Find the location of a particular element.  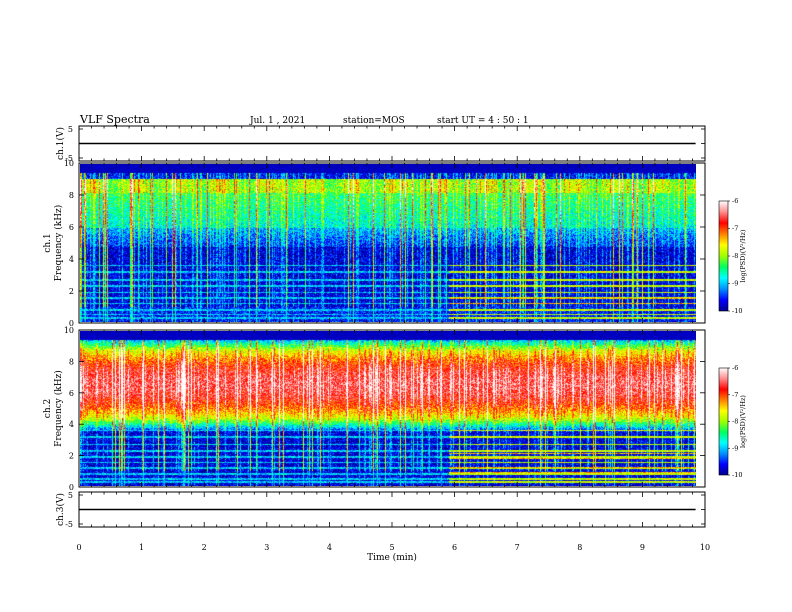

station-label: station=MOS is located at coordinates (374, 121).